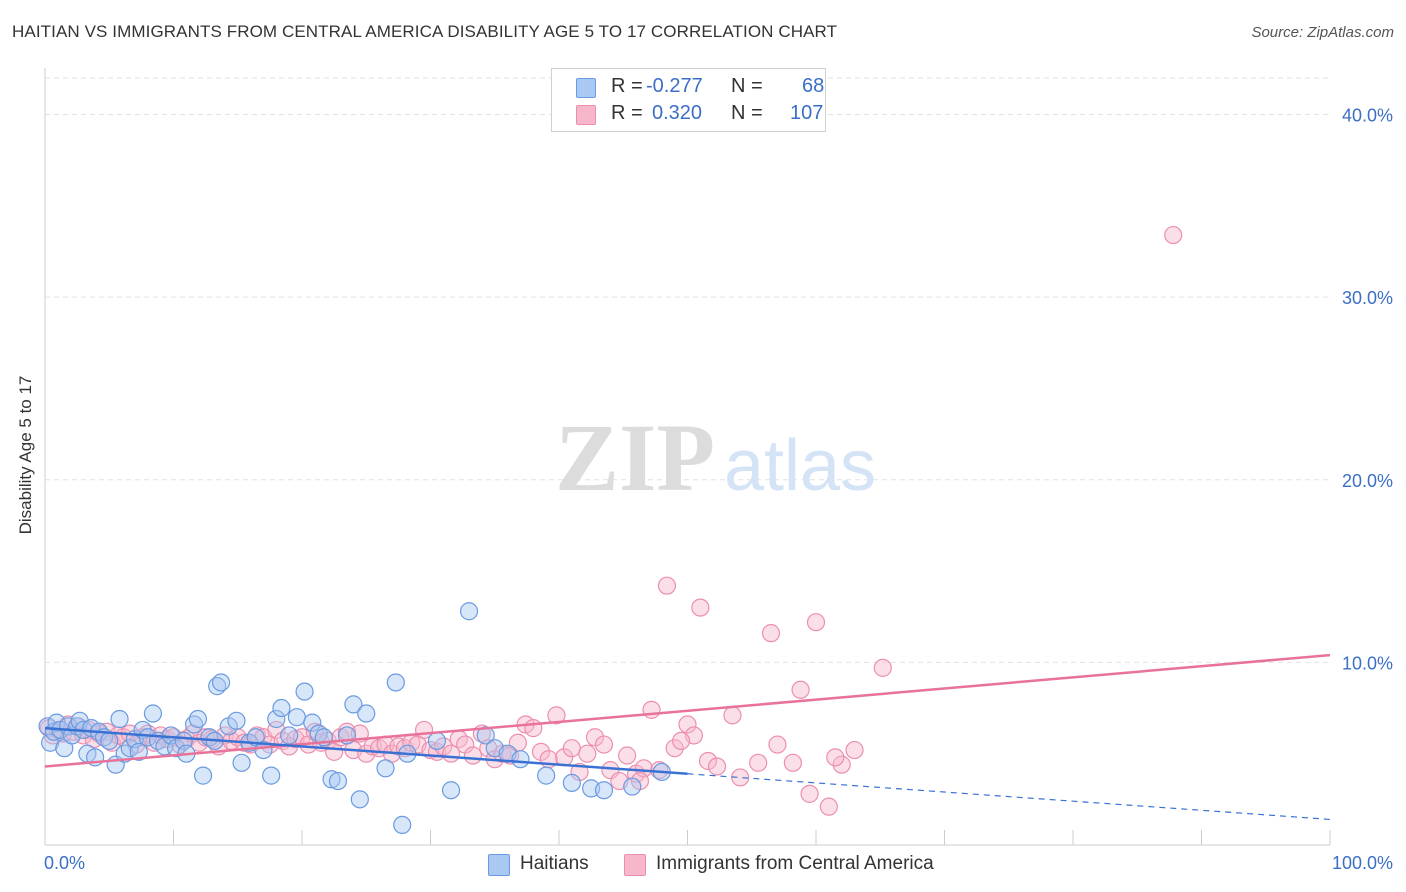 The width and height of the screenshot is (1406, 892). Describe the element at coordinates (687, 710) in the screenshot. I see `trend-line-central-america` at that location.